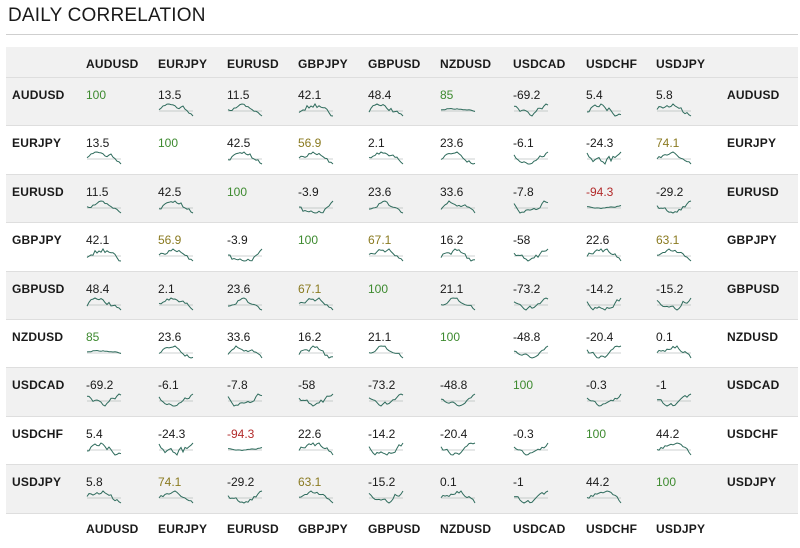 This screenshot has height=548, width=800. What do you see at coordinates (37, 482) in the screenshot?
I see `row-header: USDJPY` at bounding box center [37, 482].